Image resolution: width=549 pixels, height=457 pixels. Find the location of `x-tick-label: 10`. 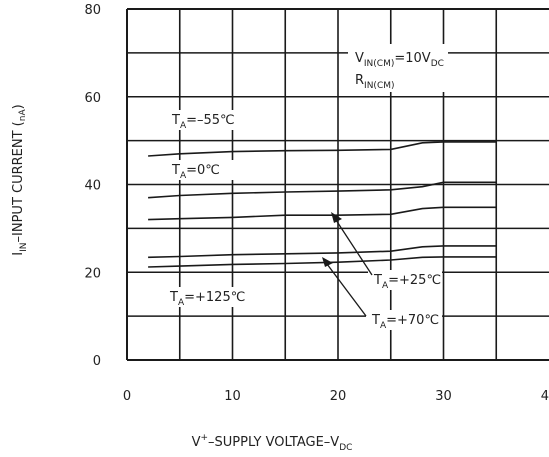

x-tick-label: 10 is located at coordinates (232, 396).